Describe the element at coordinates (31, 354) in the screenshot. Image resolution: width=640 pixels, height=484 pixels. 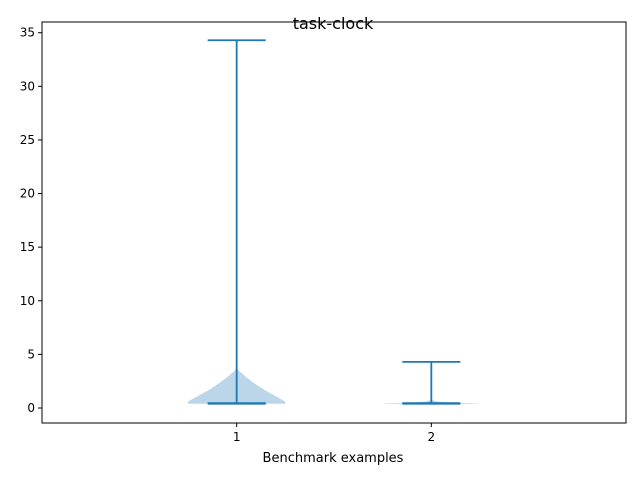
I see `y-tick-label: 5` at that location.